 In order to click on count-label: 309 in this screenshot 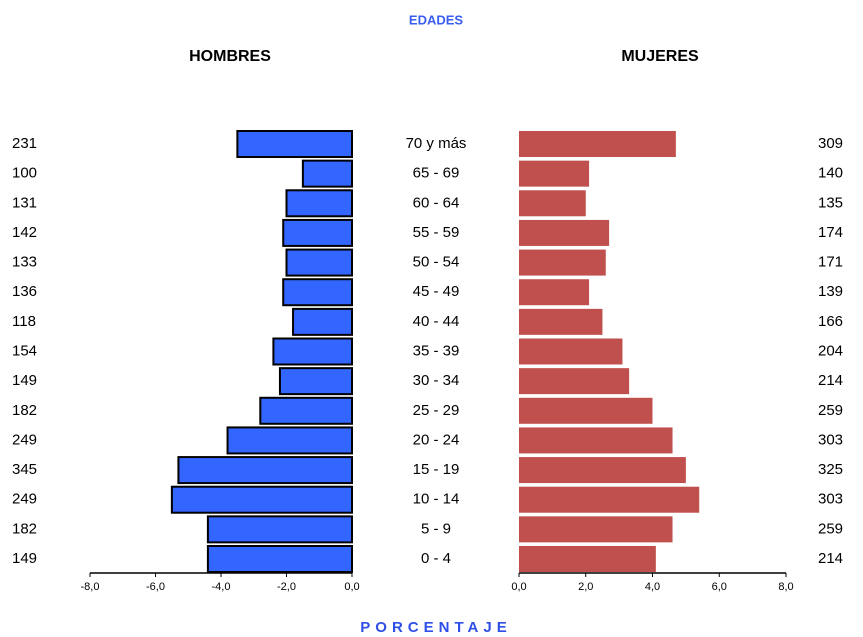, I will do `click(830, 143)`.